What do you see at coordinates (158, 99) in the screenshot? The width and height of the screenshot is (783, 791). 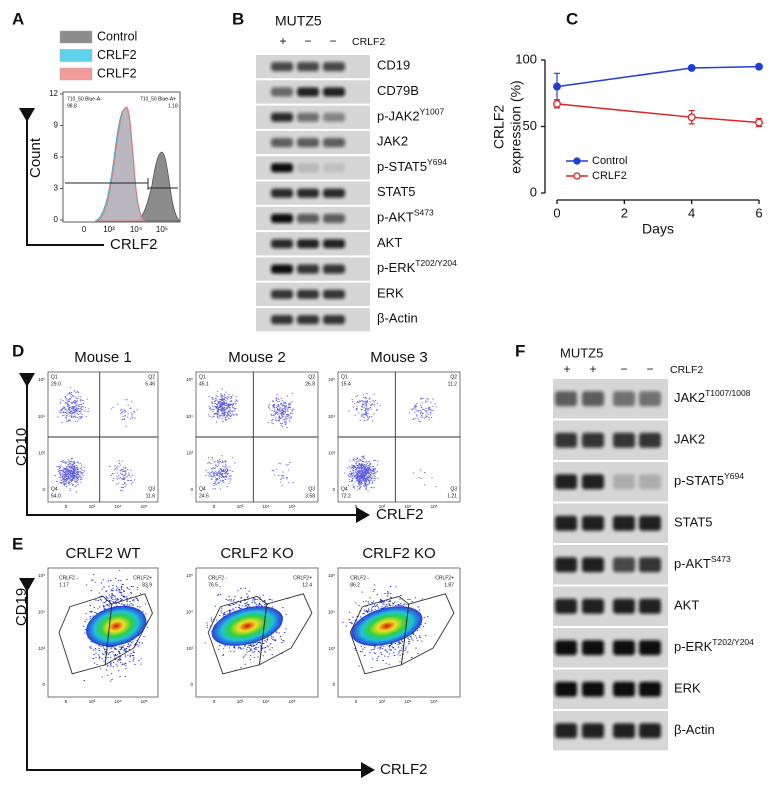 I see `gate-label: 710_50 Blue-A+` at bounding box center [158, 99].